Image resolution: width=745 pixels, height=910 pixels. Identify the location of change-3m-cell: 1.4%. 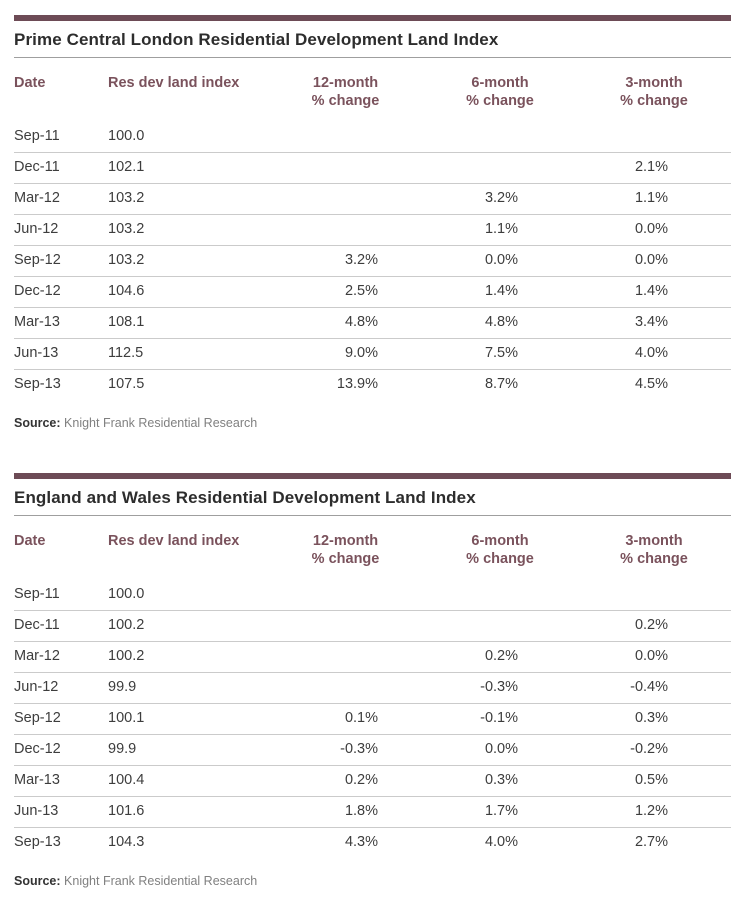
(654, 292).